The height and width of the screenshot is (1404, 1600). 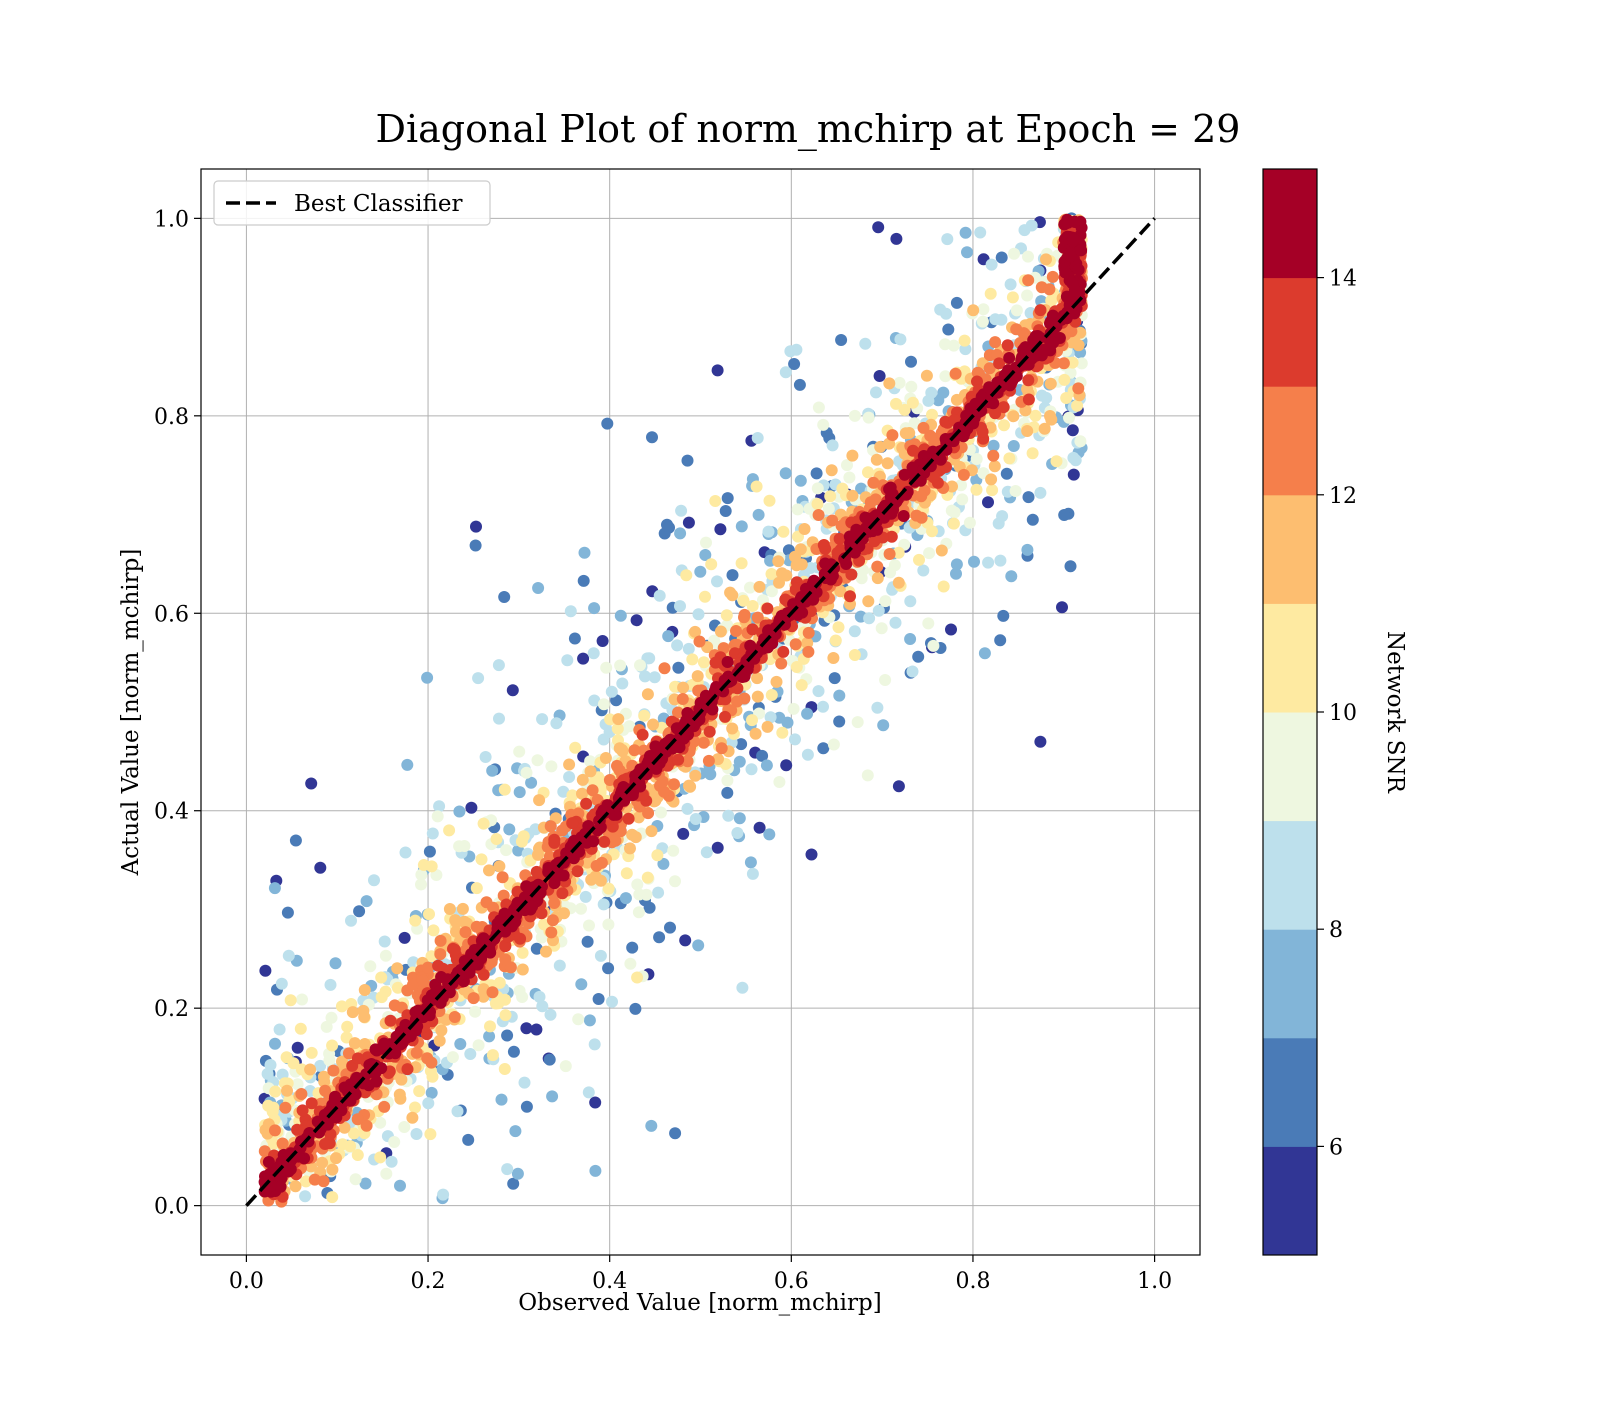 What do you see at coordinates (171, 614) in the screenshot?
I see `y-tick-label: 0.6` at bounding box center [171, 614].